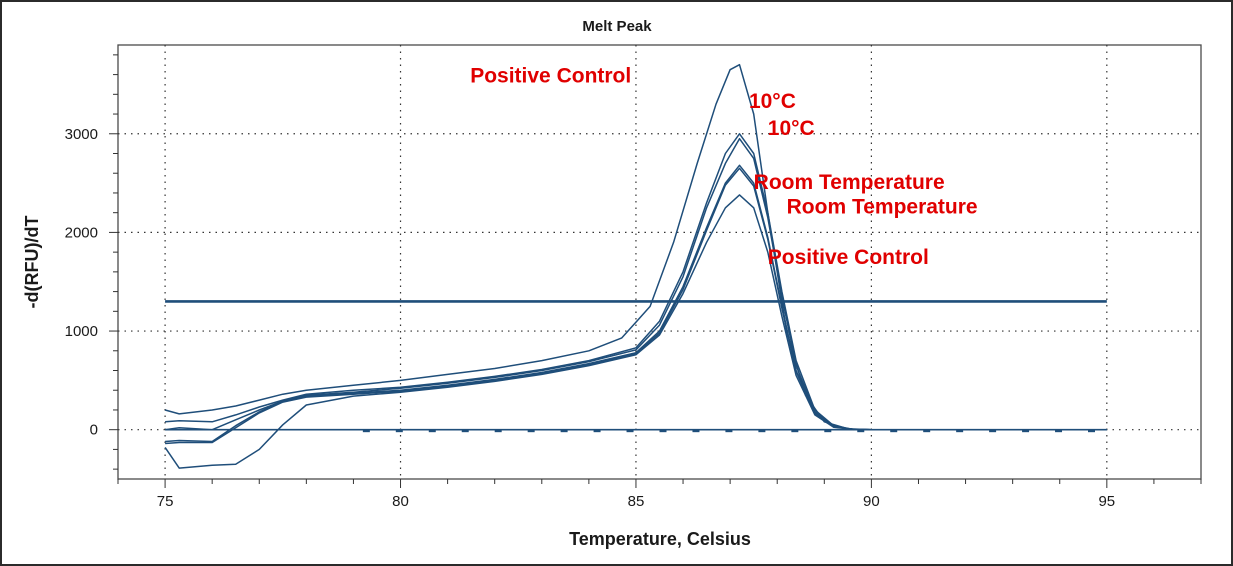  Describe the element at coordinates (871, 501) in the screenshot. I see `x-tick-label: 90` at that location.